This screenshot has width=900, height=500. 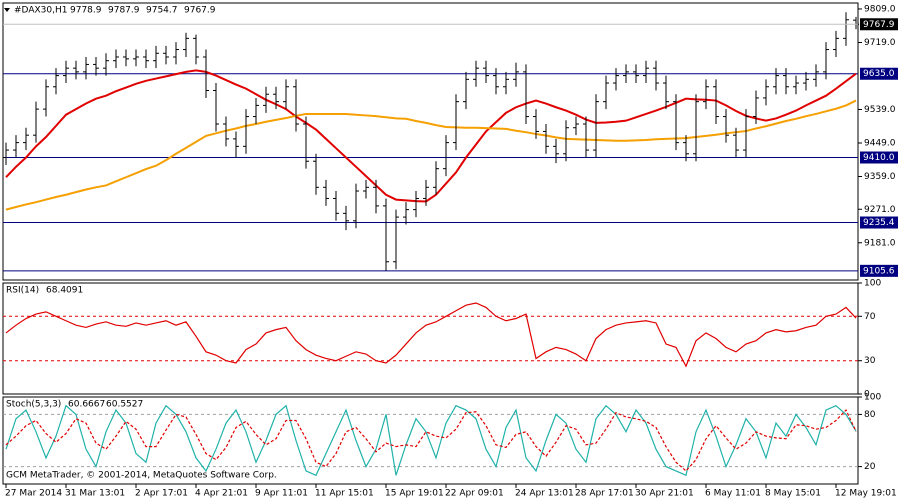 I want to click on level-label: 9635.0, so click(x=879, y=74).